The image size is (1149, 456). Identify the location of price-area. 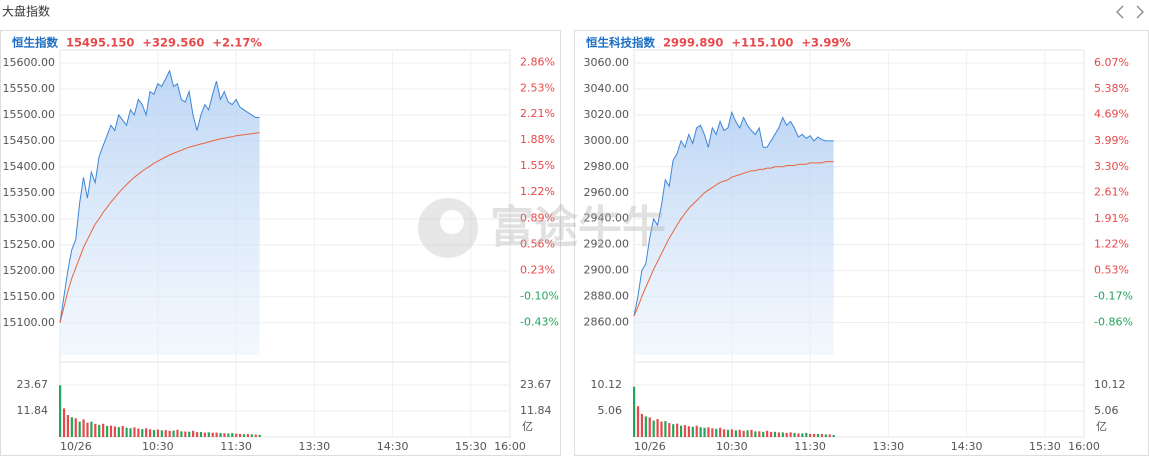
(160, 213).